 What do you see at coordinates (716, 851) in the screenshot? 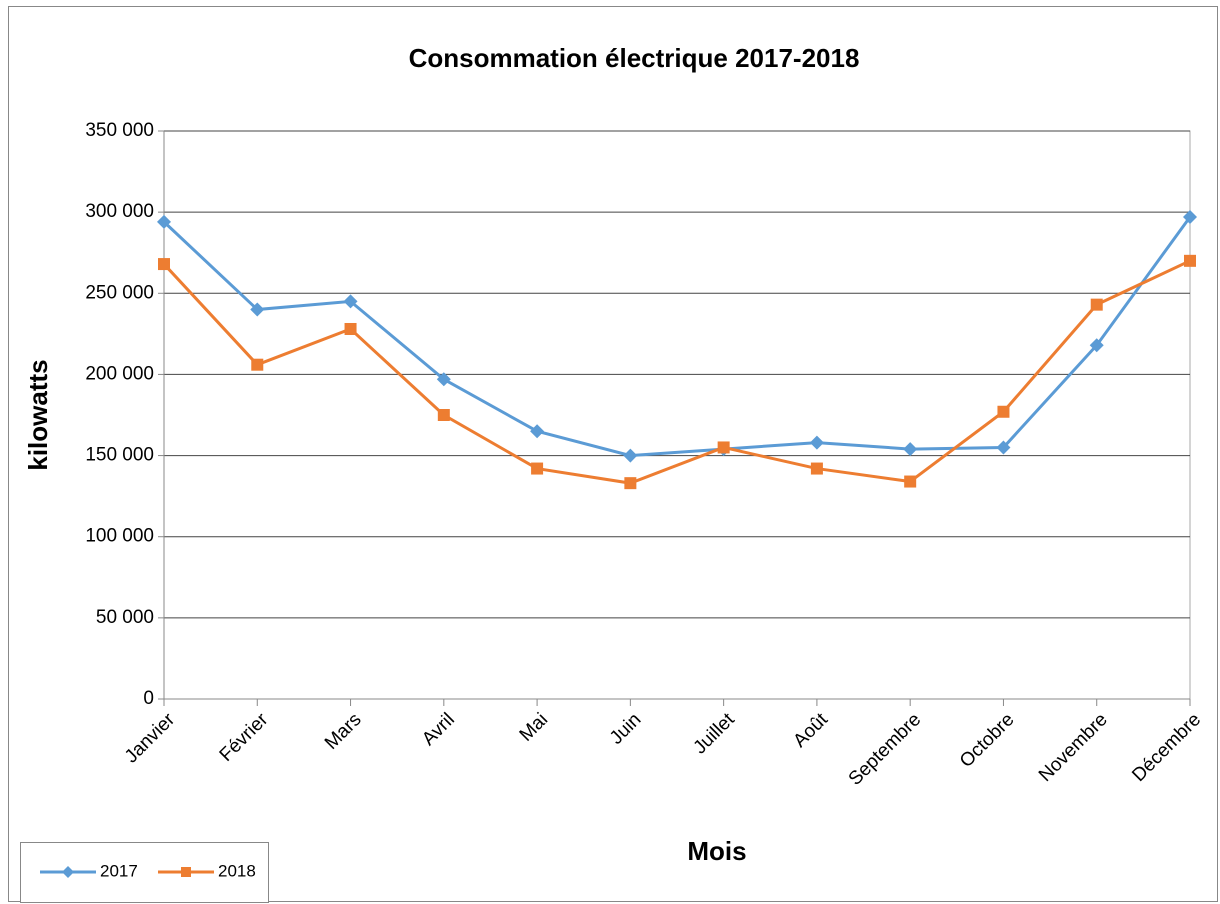
I see `x-axis-title: Mois` at bounding box center [716, 851].